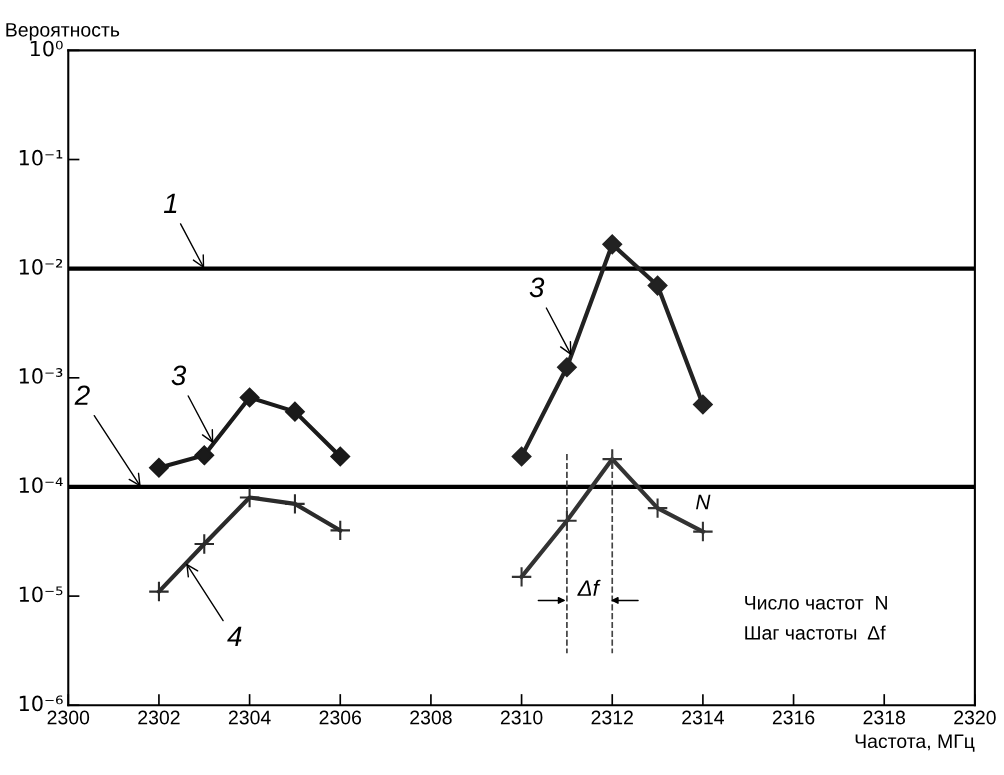  What do you see at coordinates (340, 717) in the screenshot?
I see `x-tick-label: 2306` at bounding box center [340, 717].